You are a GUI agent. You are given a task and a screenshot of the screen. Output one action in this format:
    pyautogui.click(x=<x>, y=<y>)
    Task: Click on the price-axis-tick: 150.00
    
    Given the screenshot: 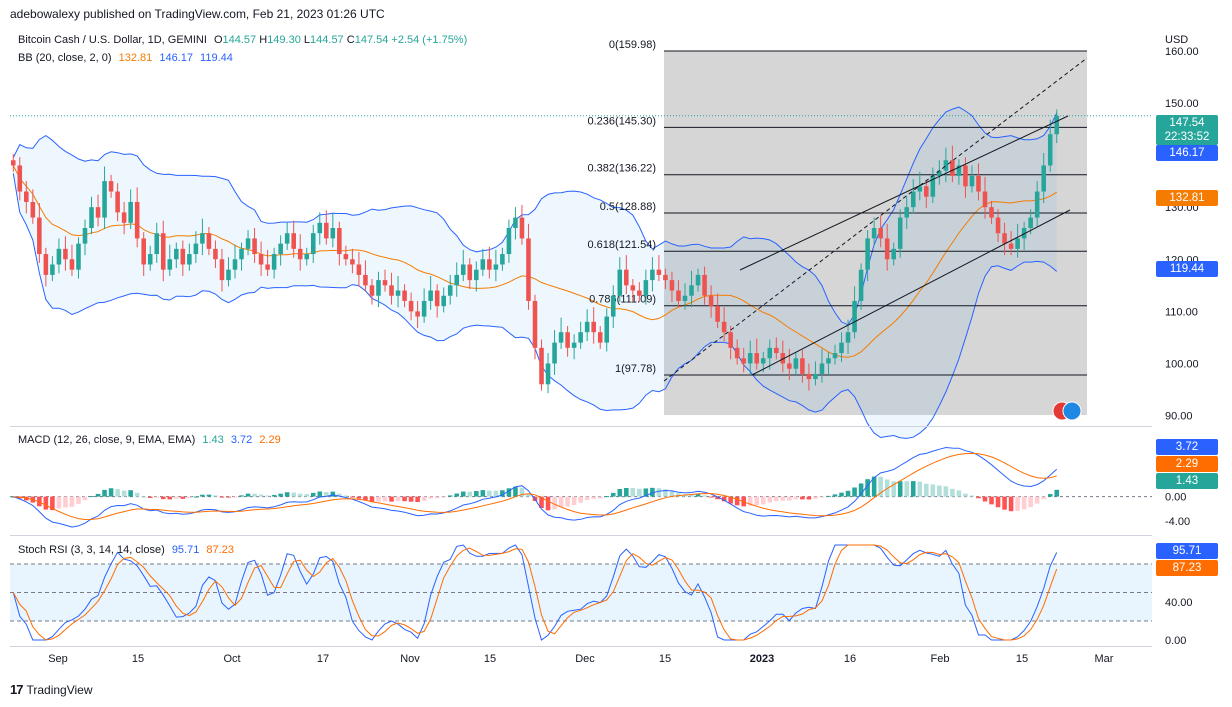 What is the action you would take?
    pyautogui.click(x=1182, y=104)
    